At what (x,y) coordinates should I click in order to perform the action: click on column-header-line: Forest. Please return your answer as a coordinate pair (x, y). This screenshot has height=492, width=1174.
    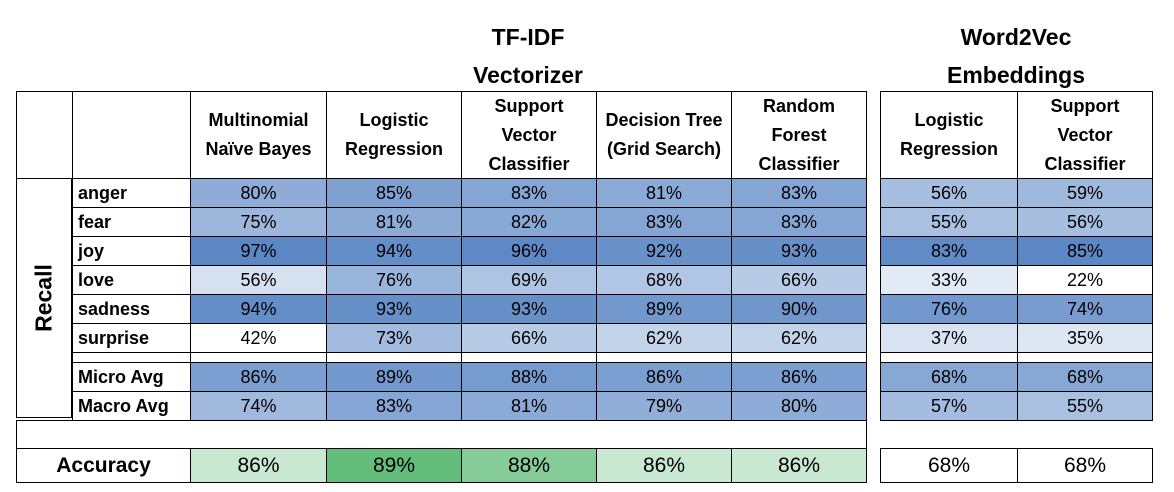
    Looking at the image, I should click on (799, 134).